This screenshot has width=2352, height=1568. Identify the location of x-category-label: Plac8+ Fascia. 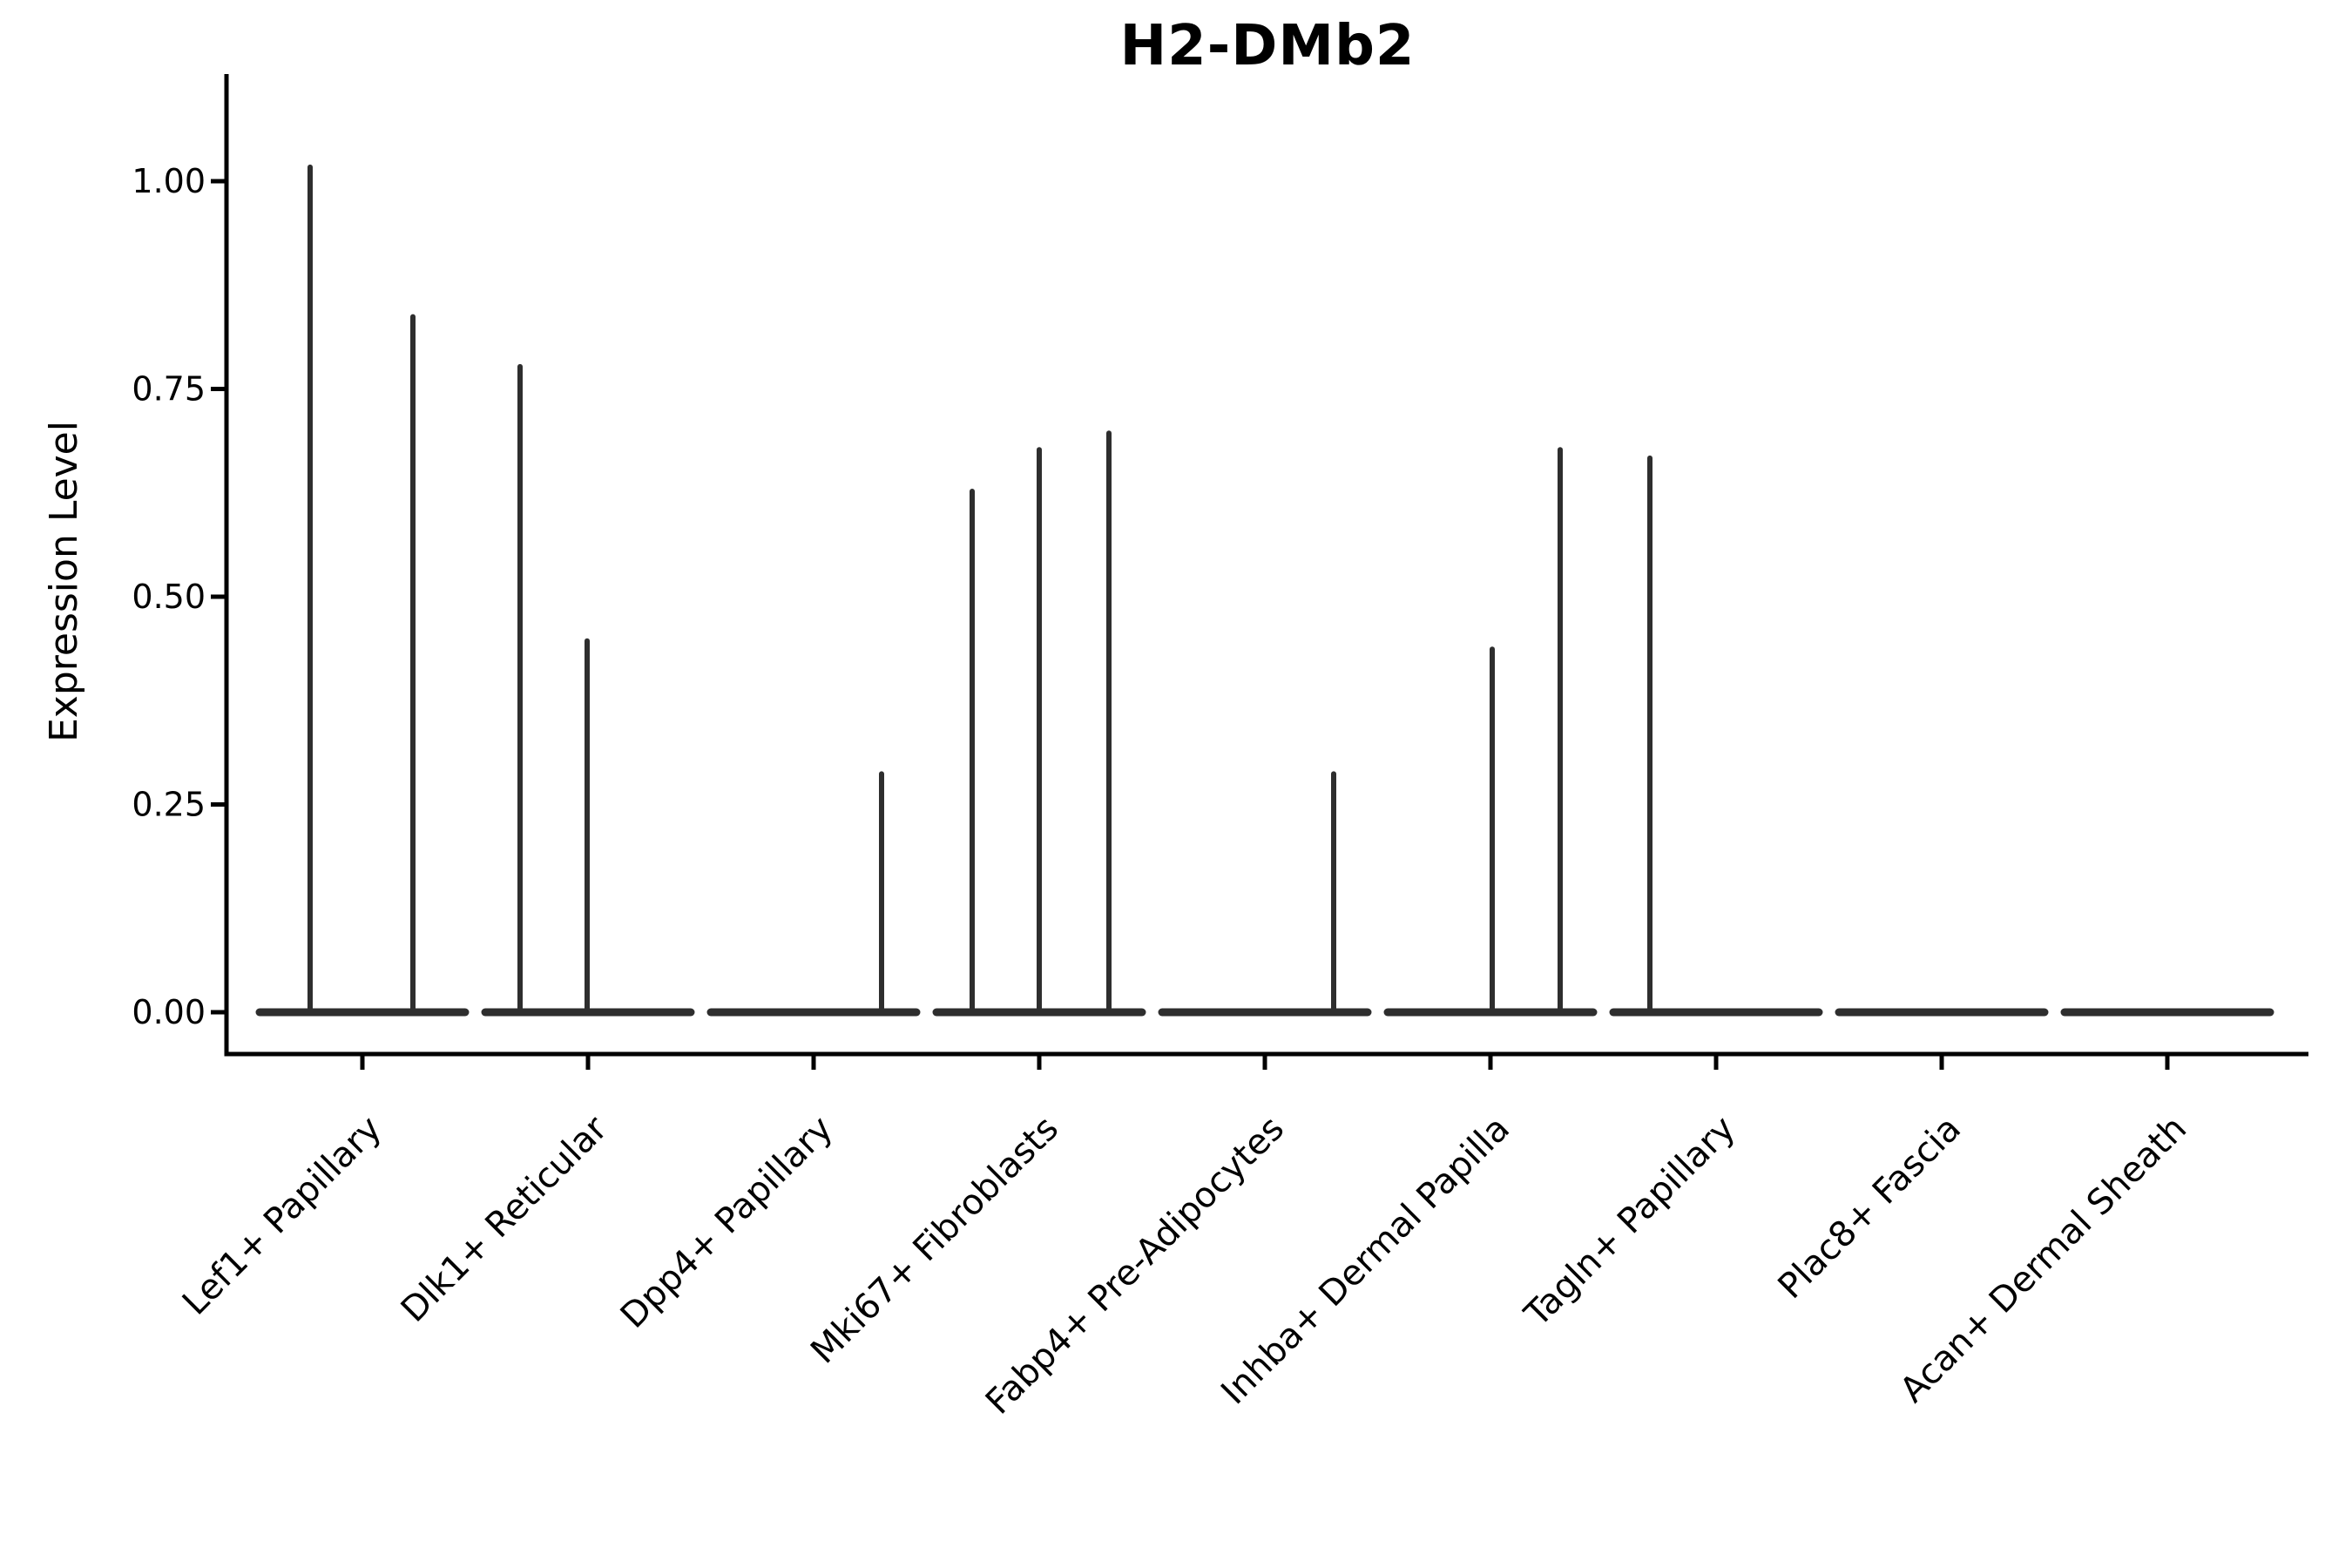
(1870, 1208).